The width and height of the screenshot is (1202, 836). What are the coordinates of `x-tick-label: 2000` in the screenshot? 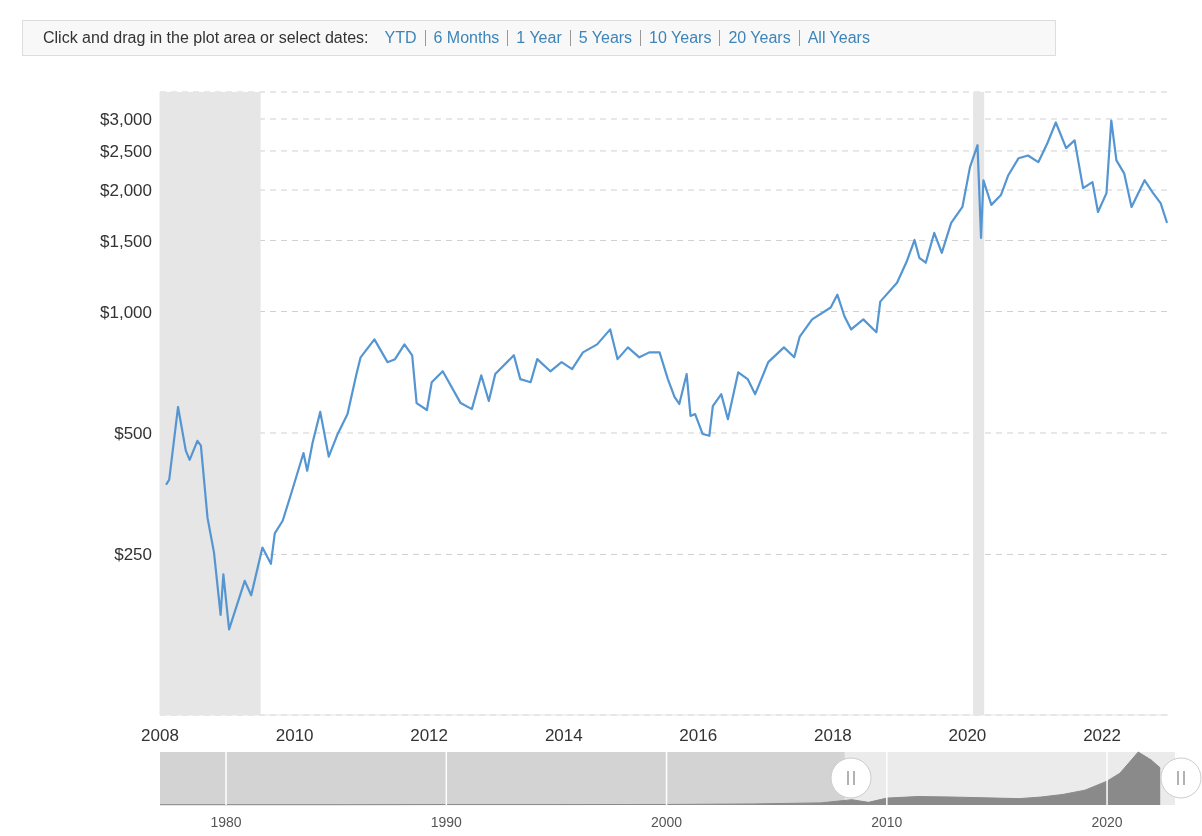 It's located at (666, 822).